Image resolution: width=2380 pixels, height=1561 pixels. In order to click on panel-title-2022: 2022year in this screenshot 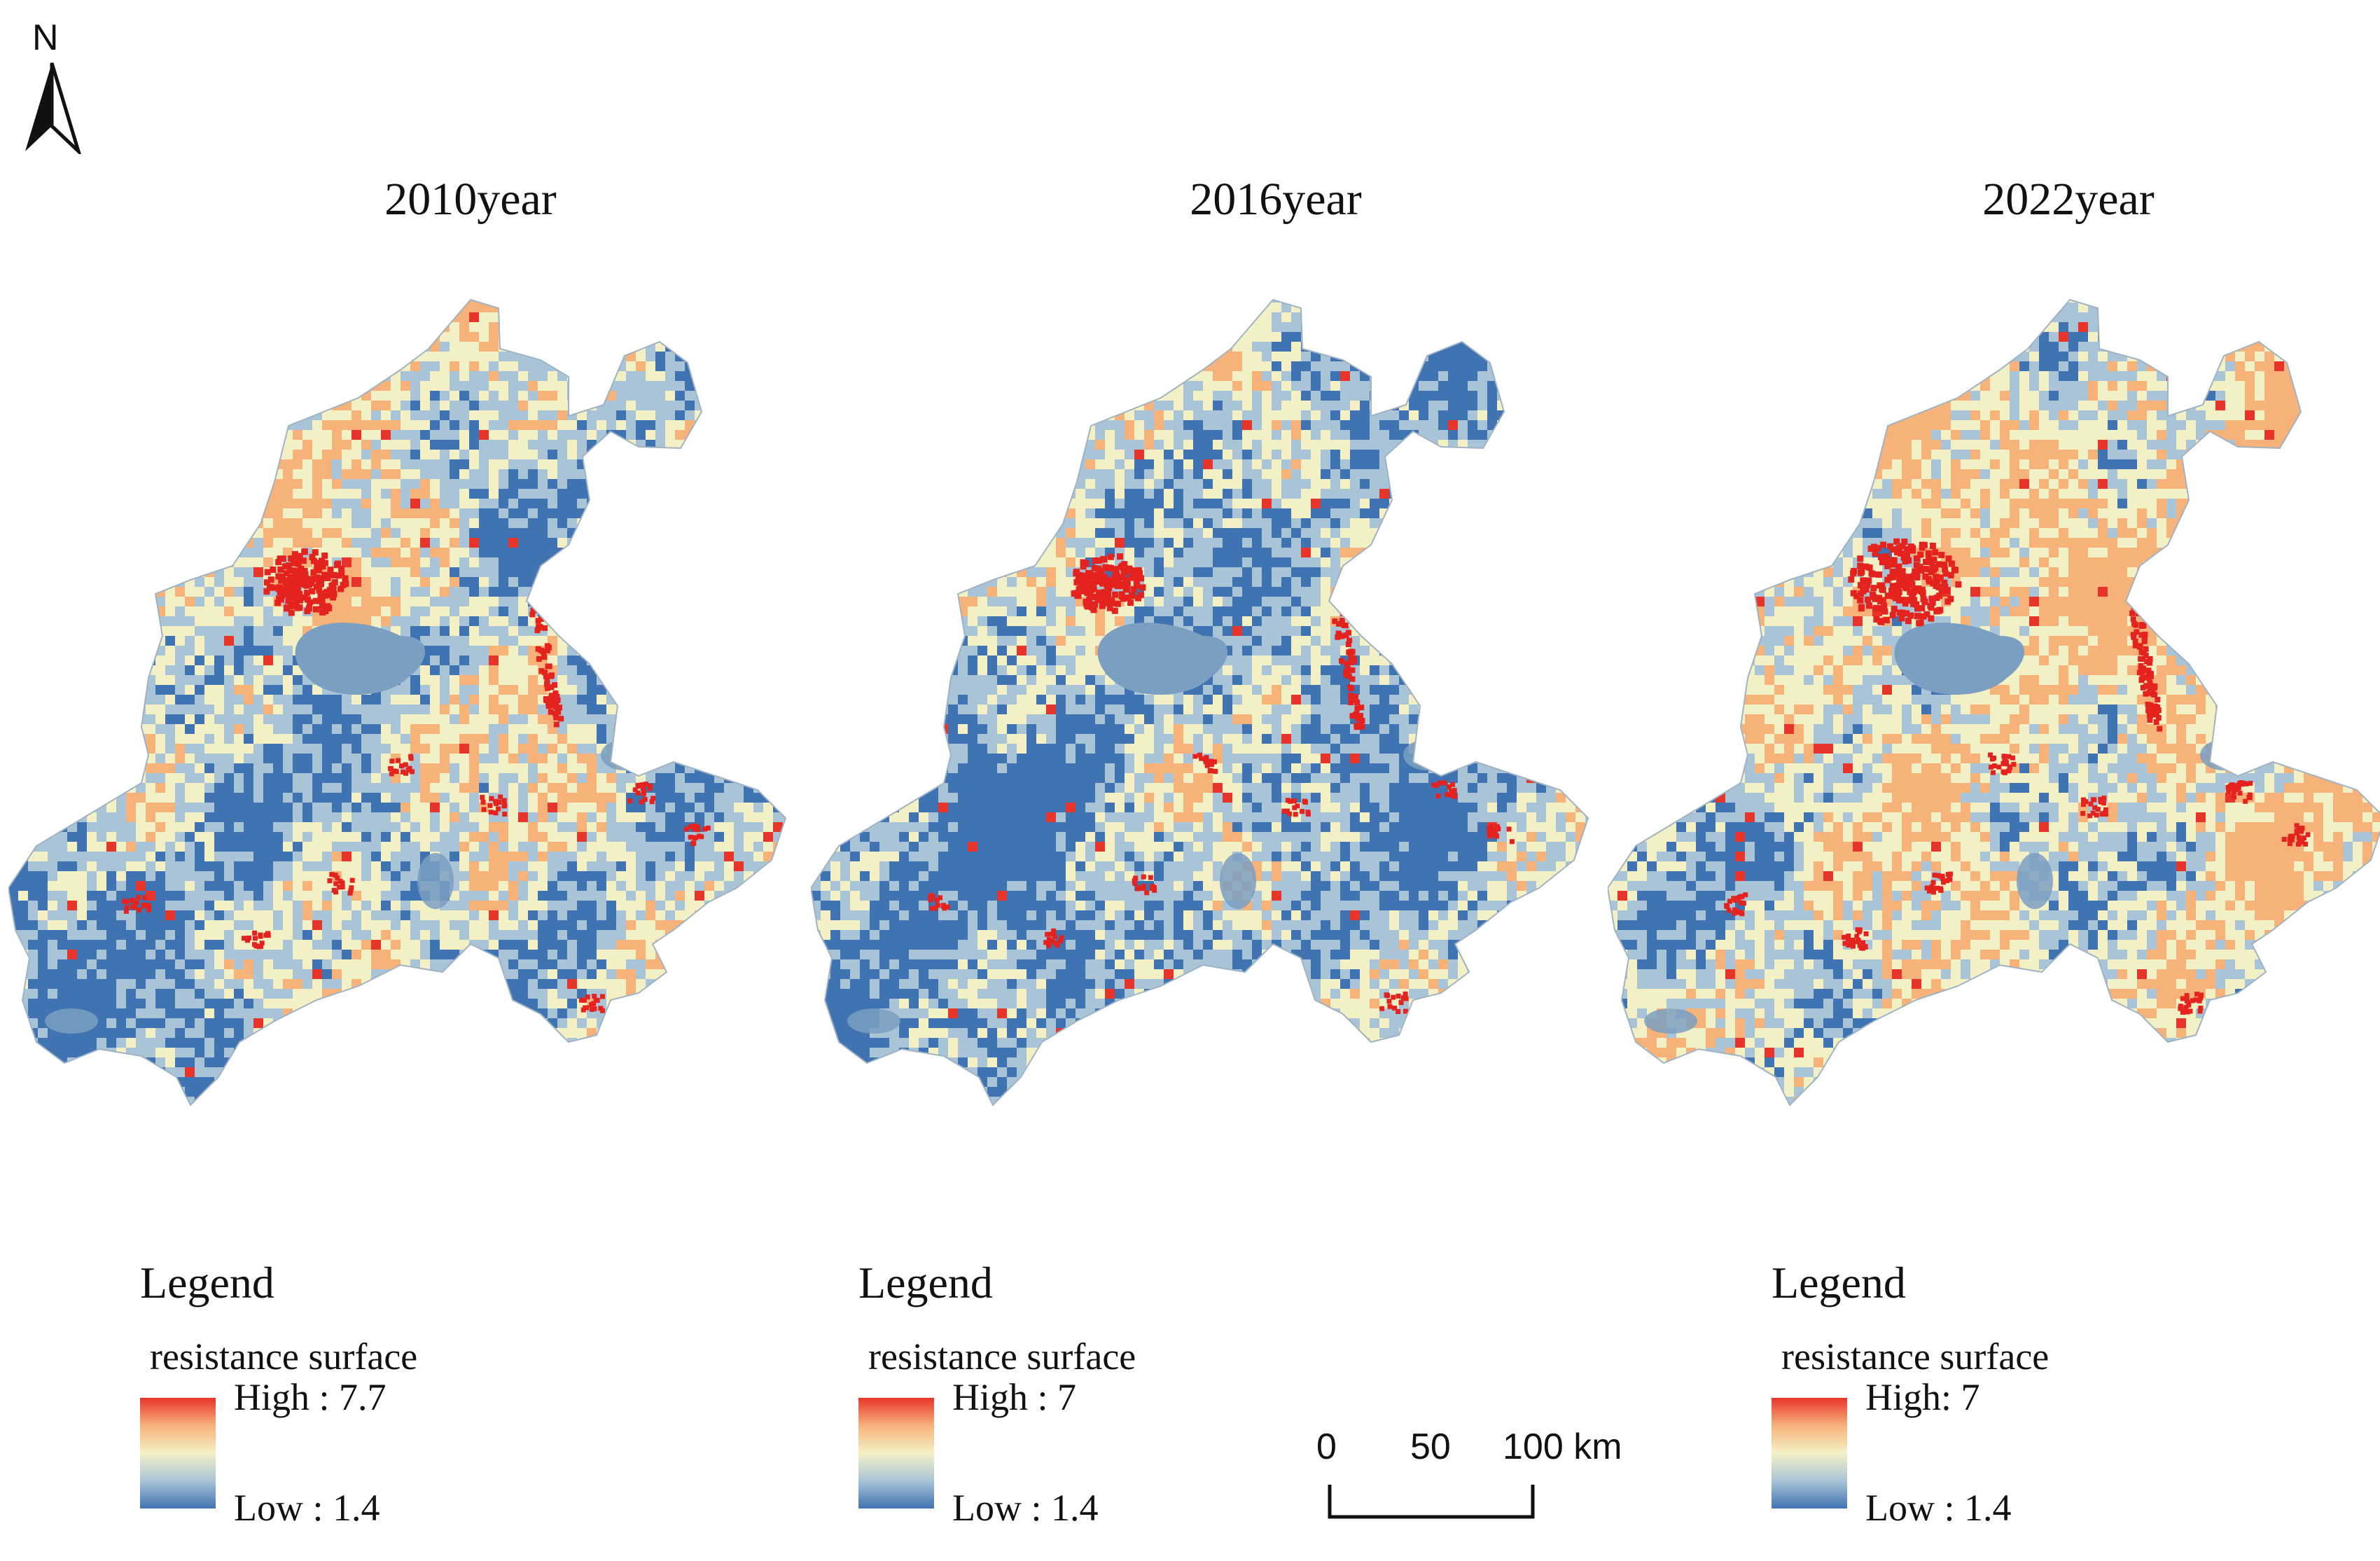, I will do `click(2068, 199)`.